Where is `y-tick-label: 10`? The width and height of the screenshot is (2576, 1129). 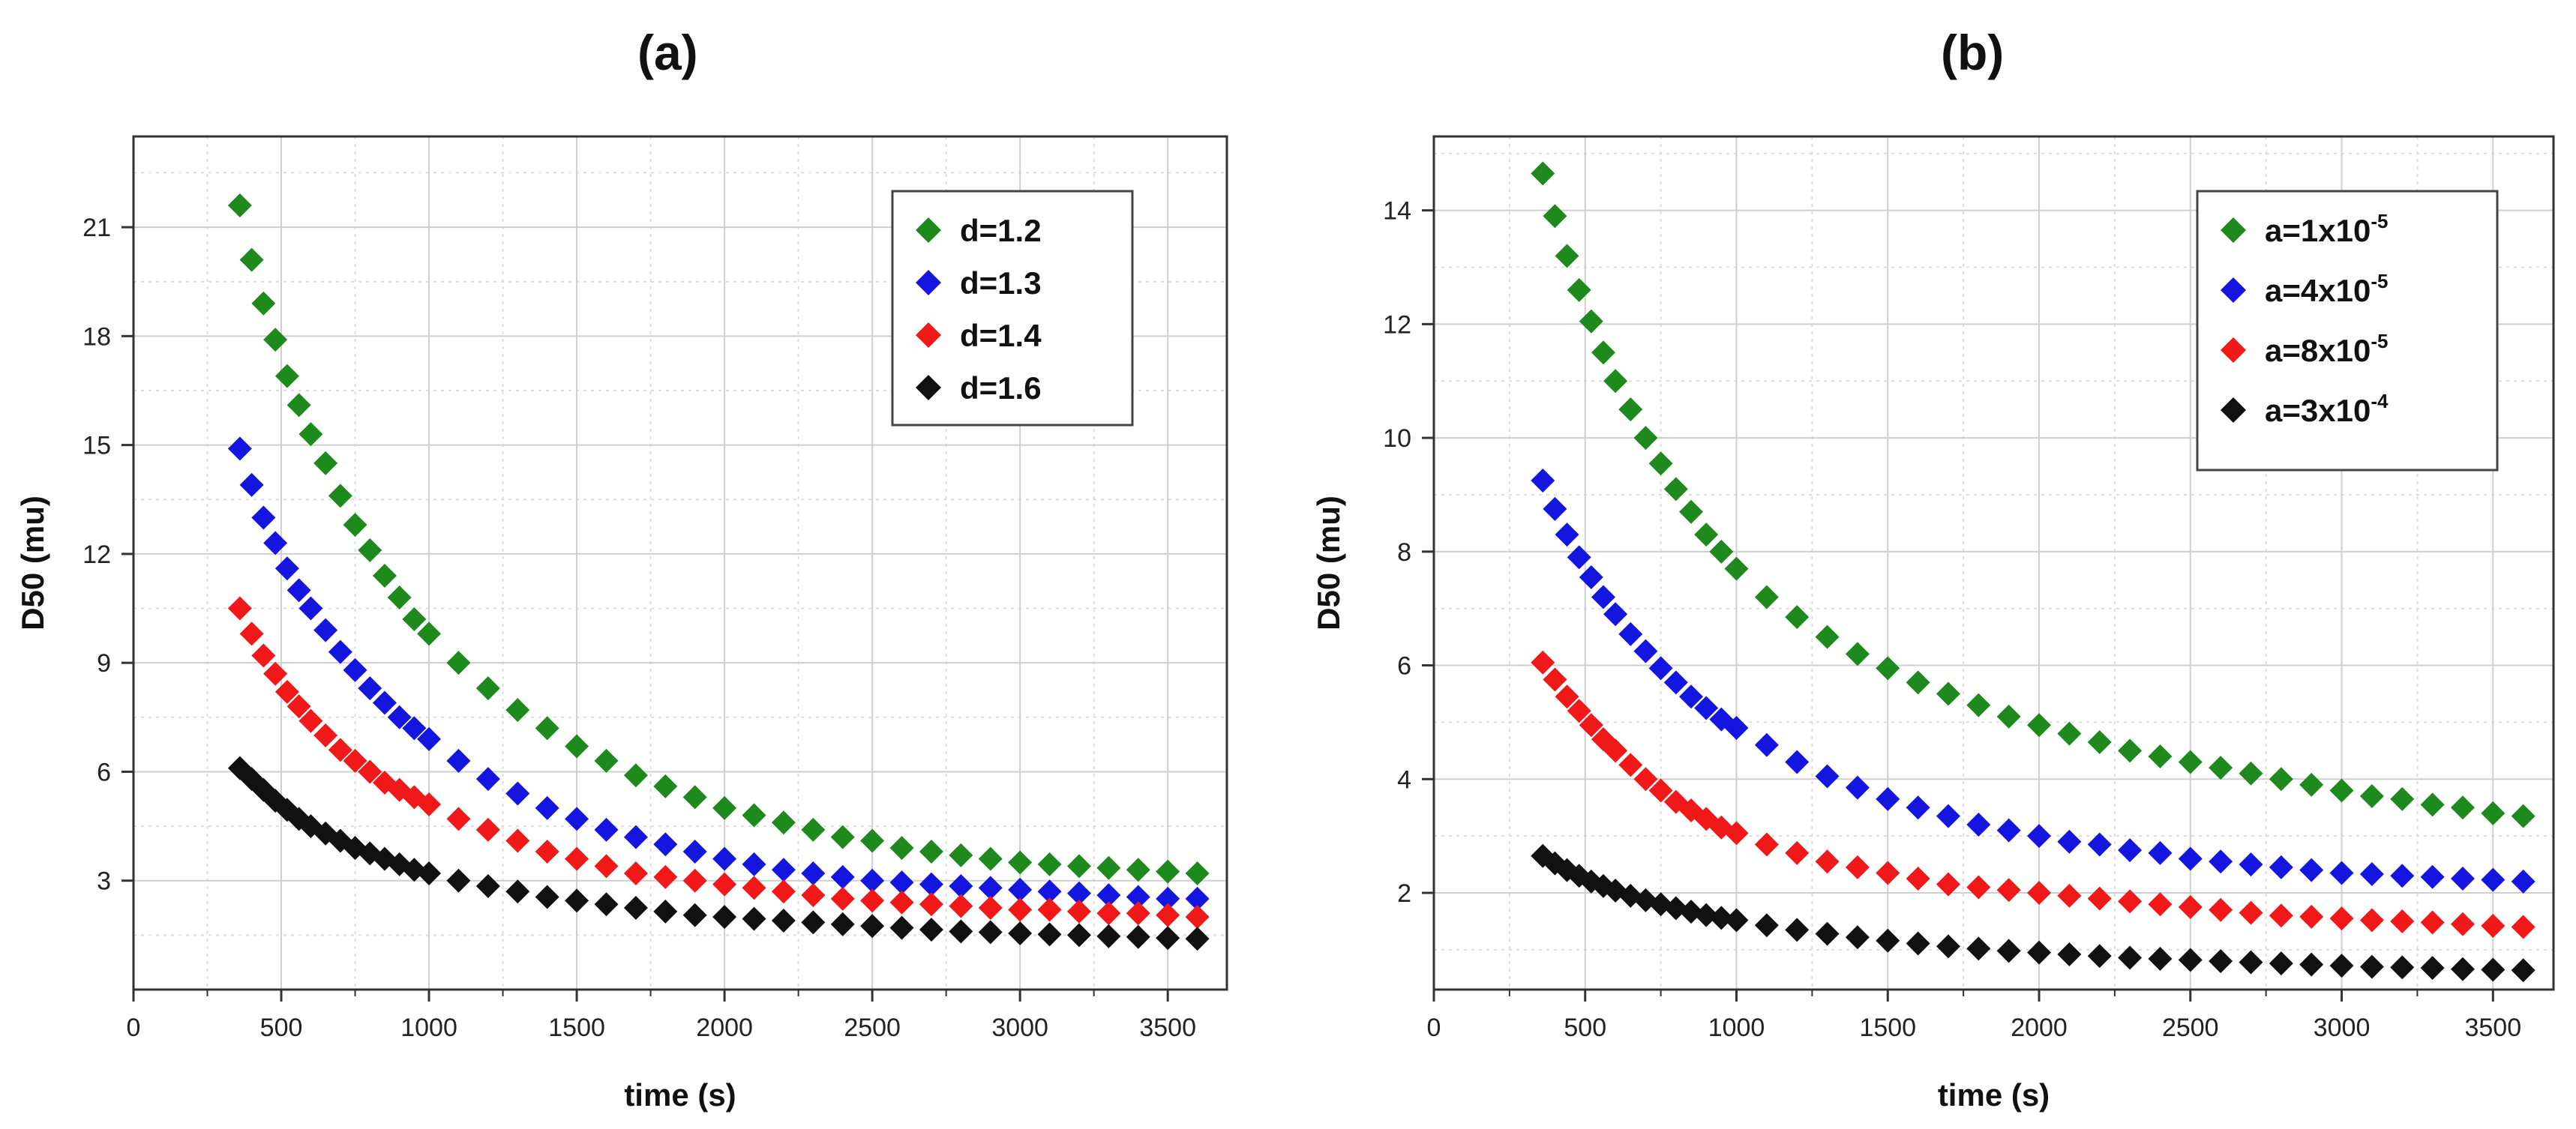
y-tick-label: 10 is located at coordinates (1397, 438).